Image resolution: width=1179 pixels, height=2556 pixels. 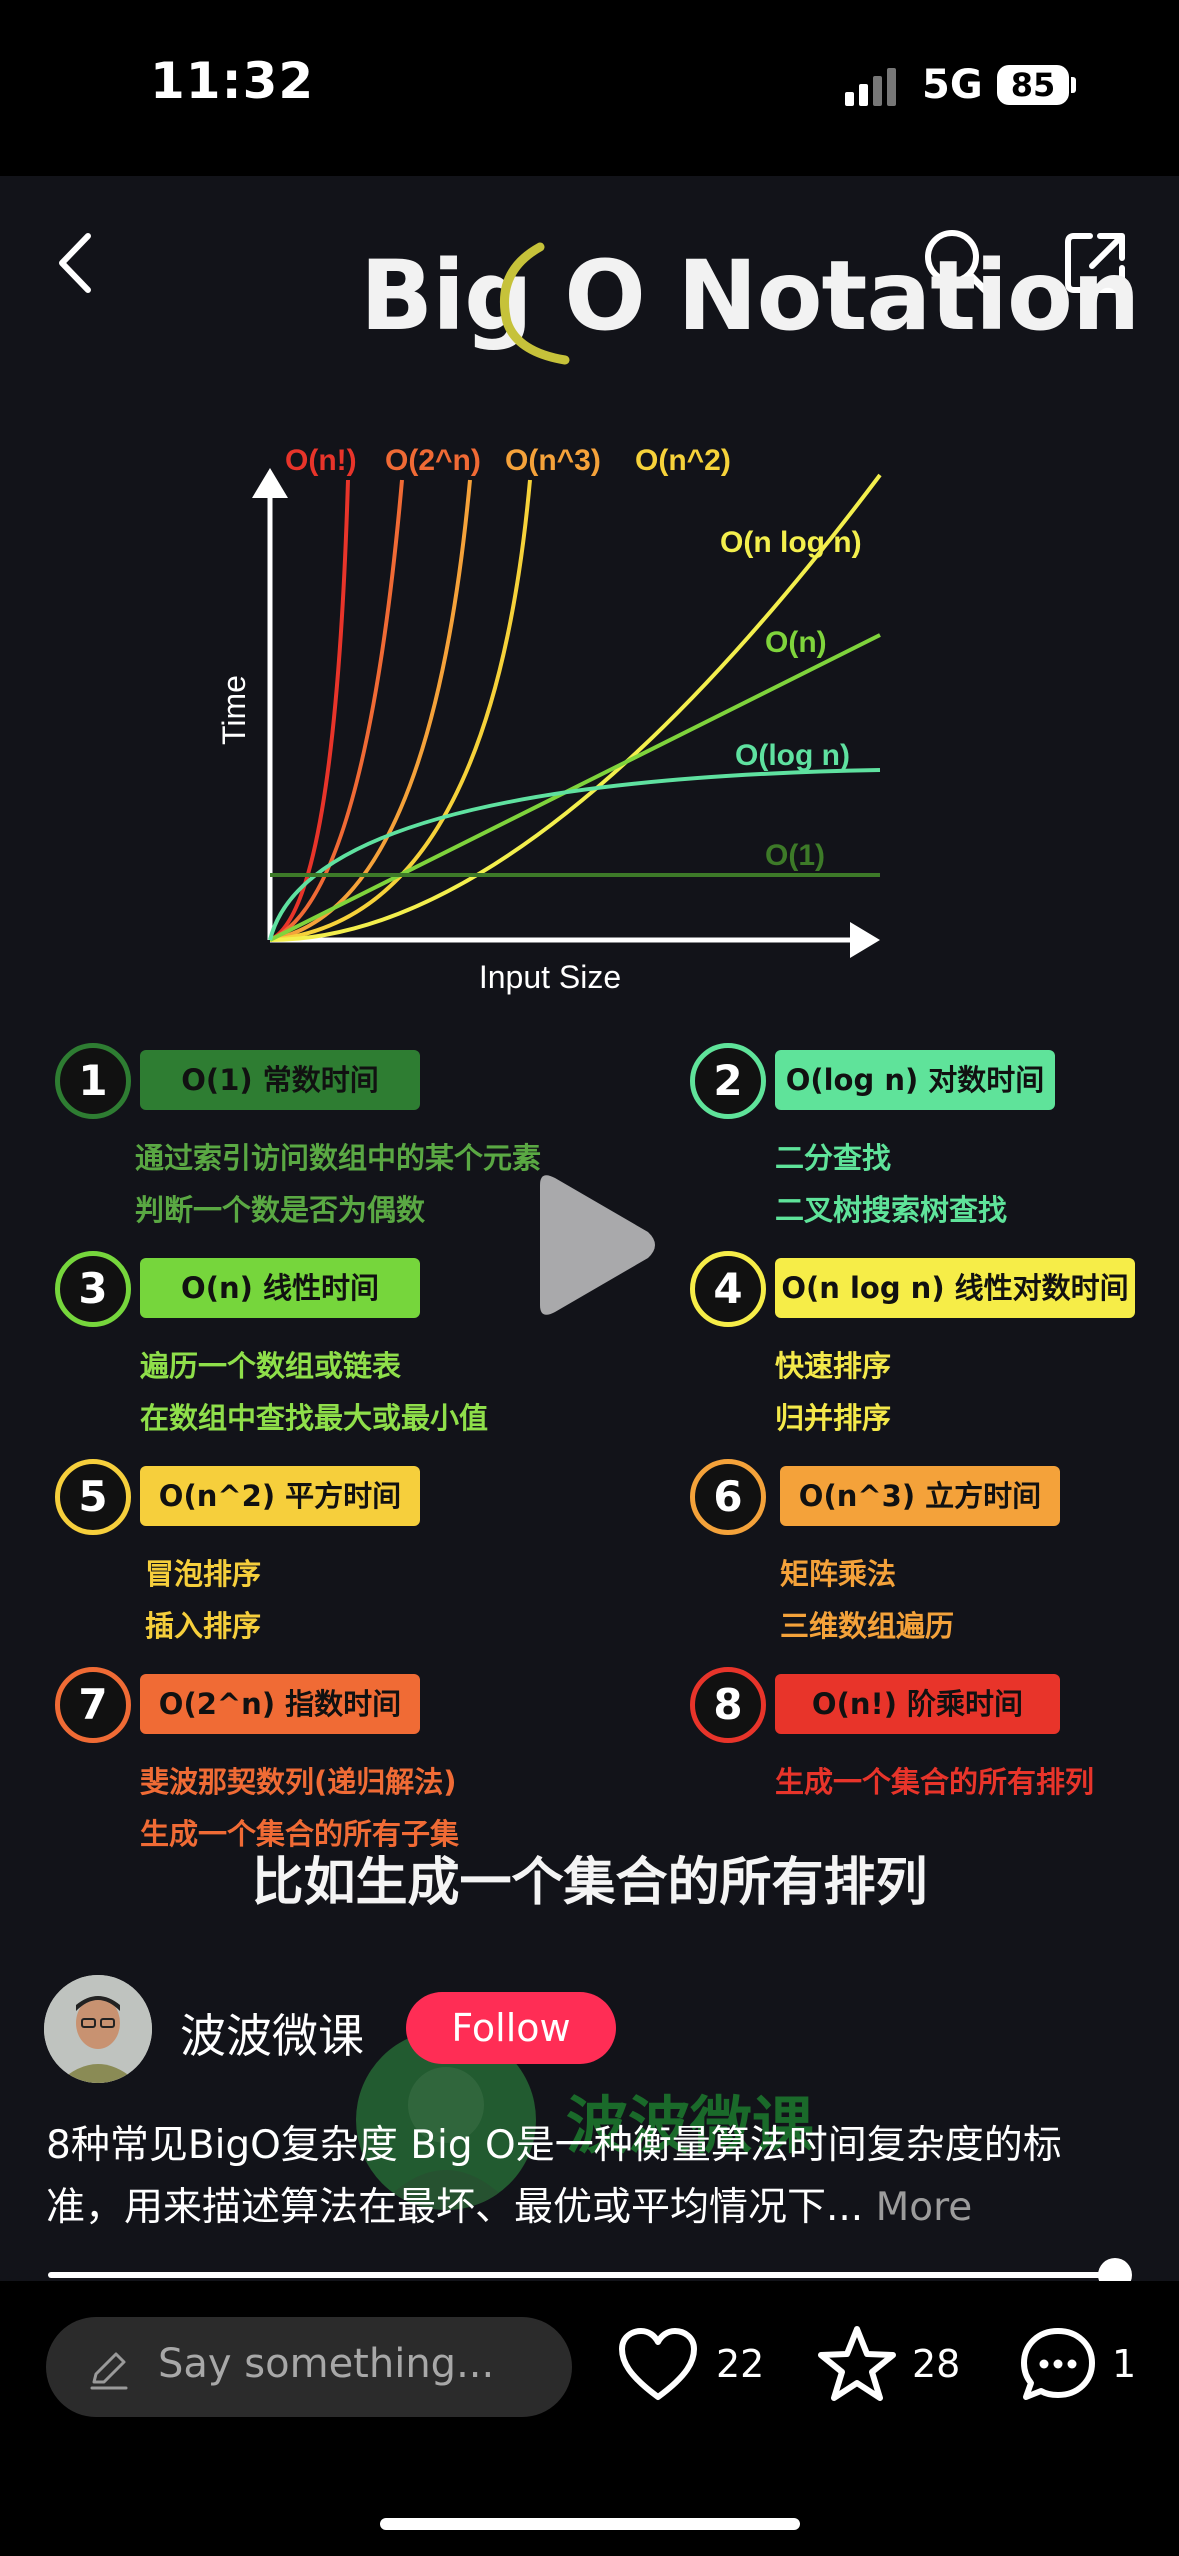 I want to click on curve-o-cubic, so click(x=370, y=710).